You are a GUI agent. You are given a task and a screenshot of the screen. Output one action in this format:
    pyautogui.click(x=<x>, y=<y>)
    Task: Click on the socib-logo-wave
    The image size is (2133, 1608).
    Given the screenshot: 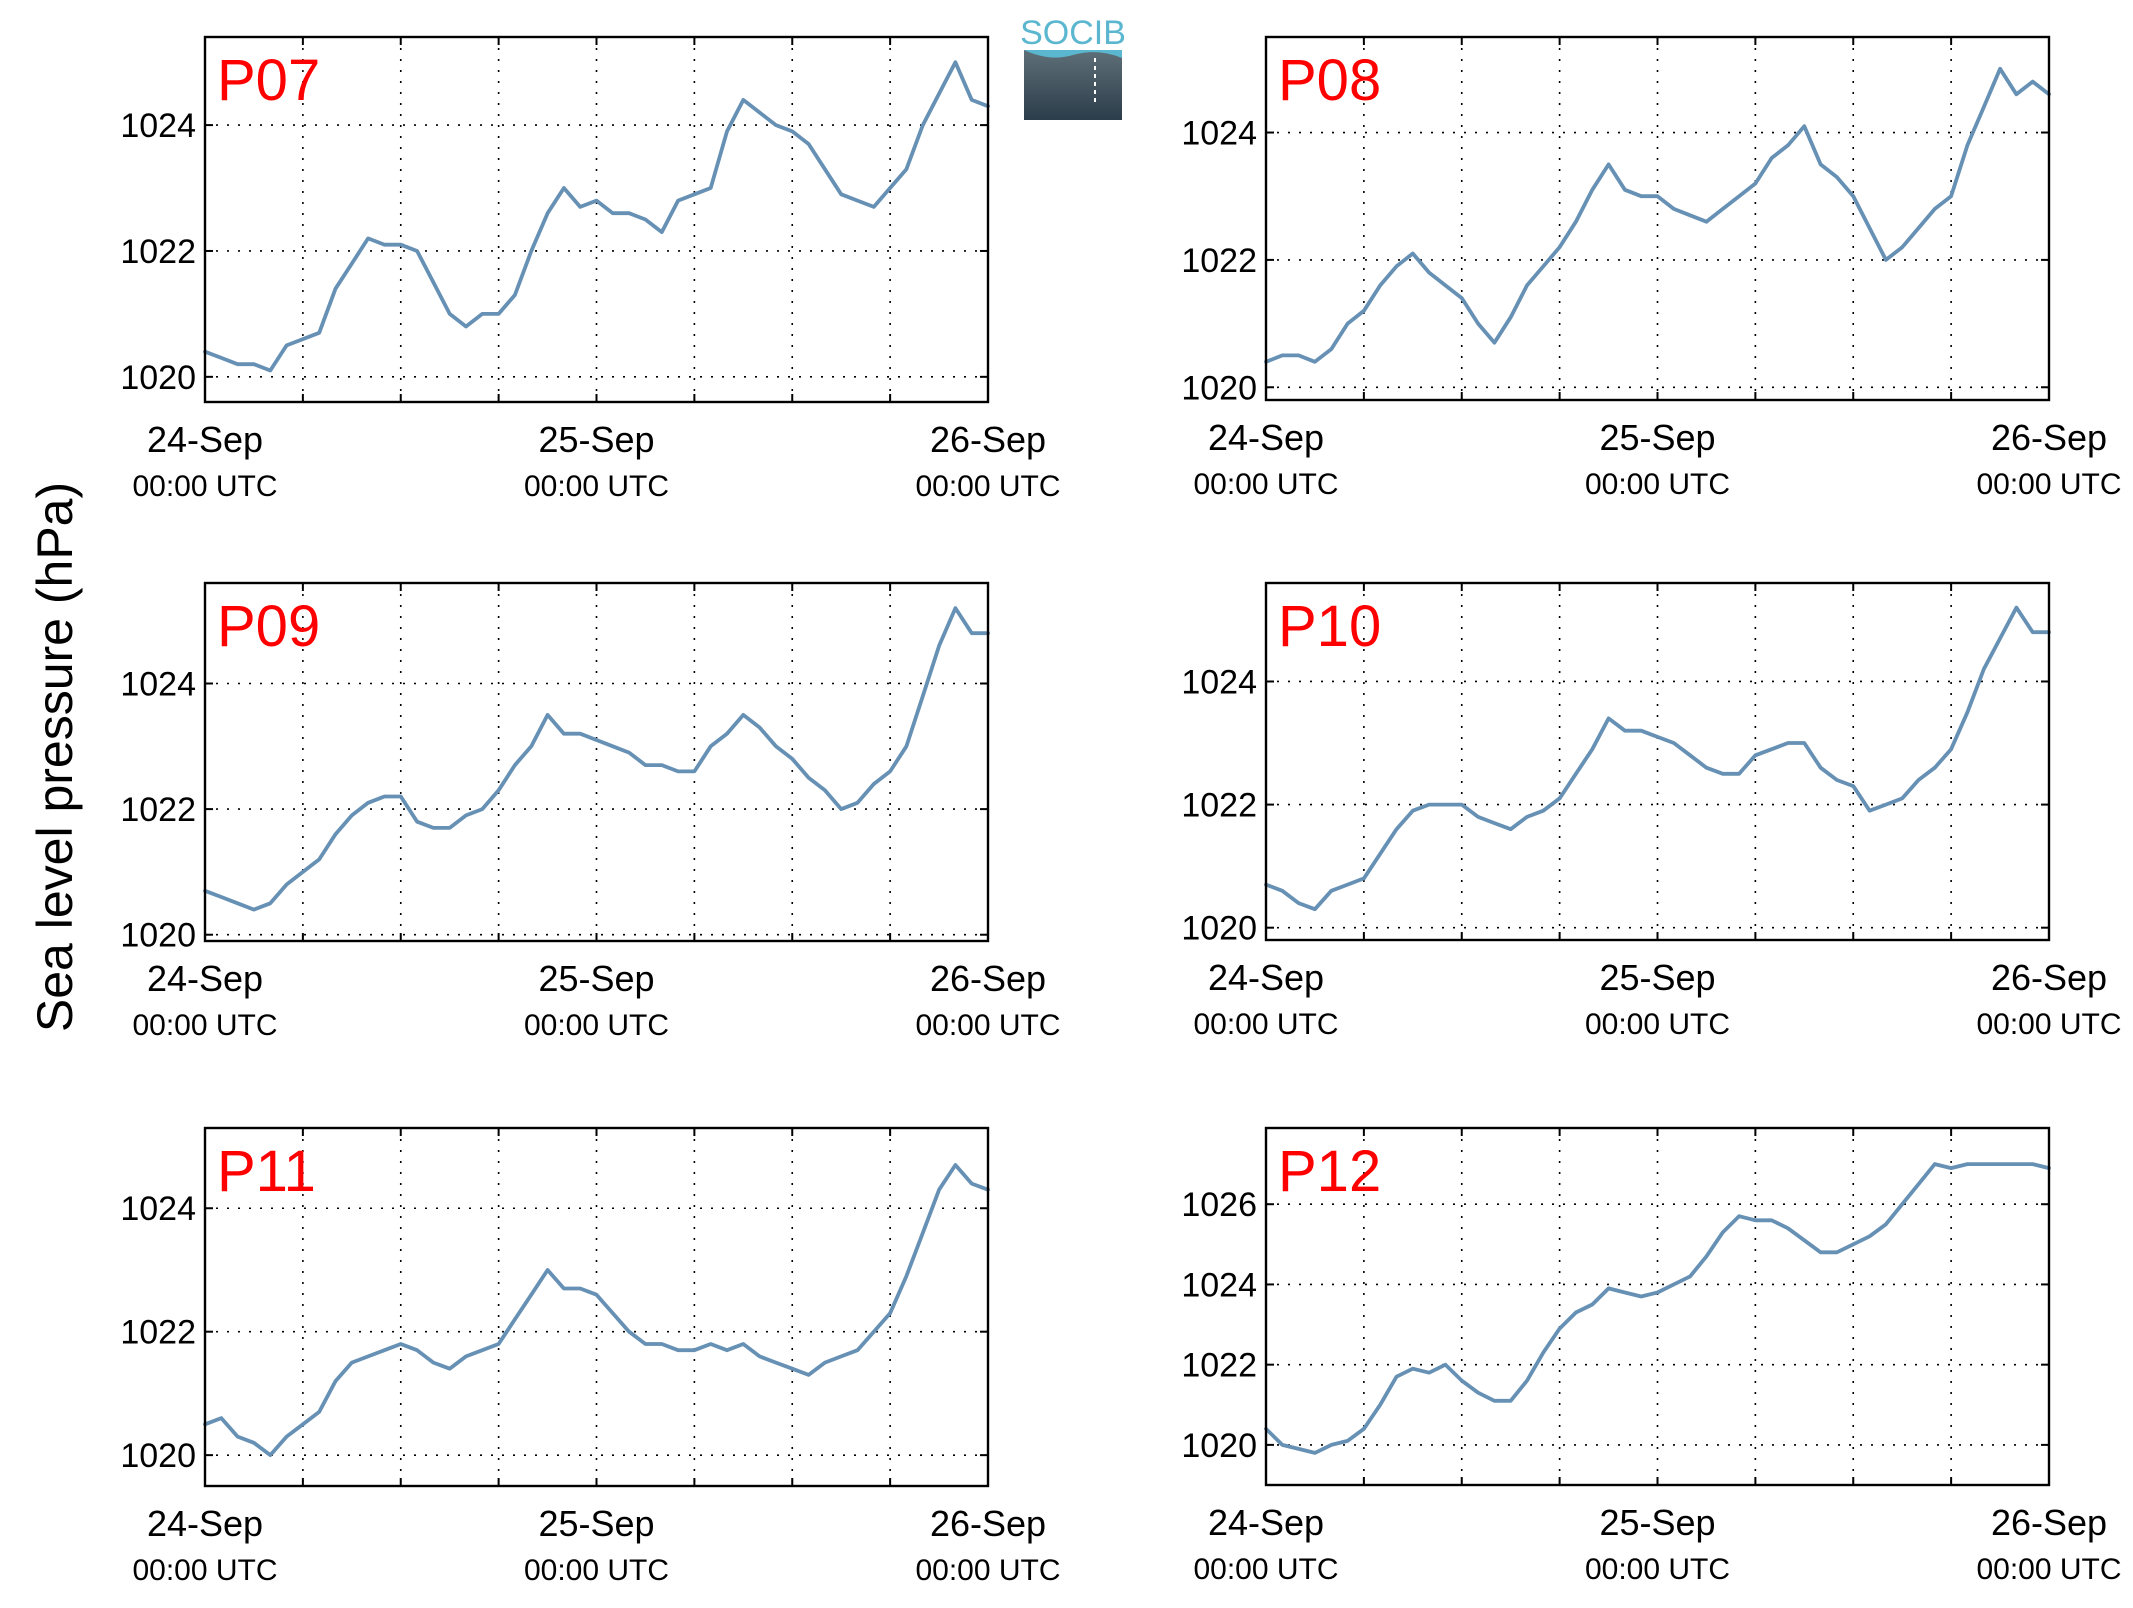 What is the action you would take?
    pyautogui.click(x=1073, y=54)
    